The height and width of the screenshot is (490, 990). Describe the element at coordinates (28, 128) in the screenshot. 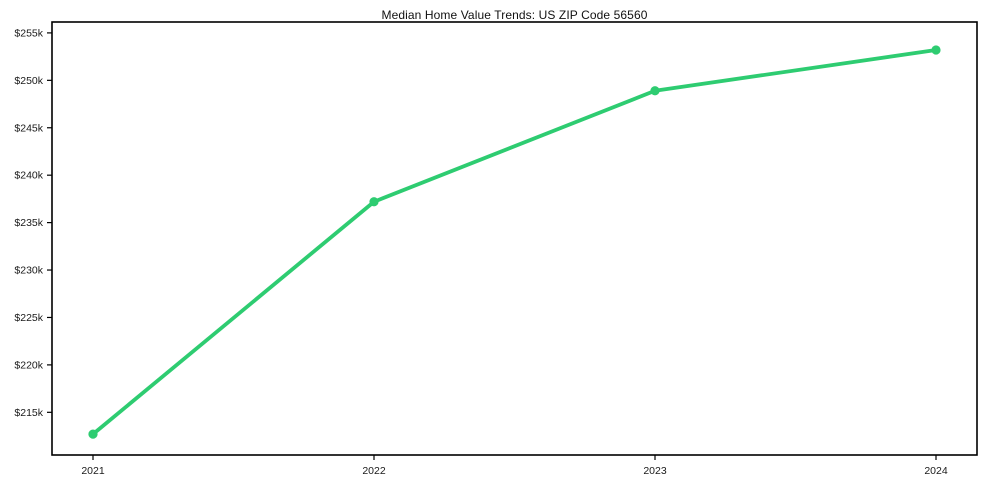

I see `y-tick-label: $245k` at that location.